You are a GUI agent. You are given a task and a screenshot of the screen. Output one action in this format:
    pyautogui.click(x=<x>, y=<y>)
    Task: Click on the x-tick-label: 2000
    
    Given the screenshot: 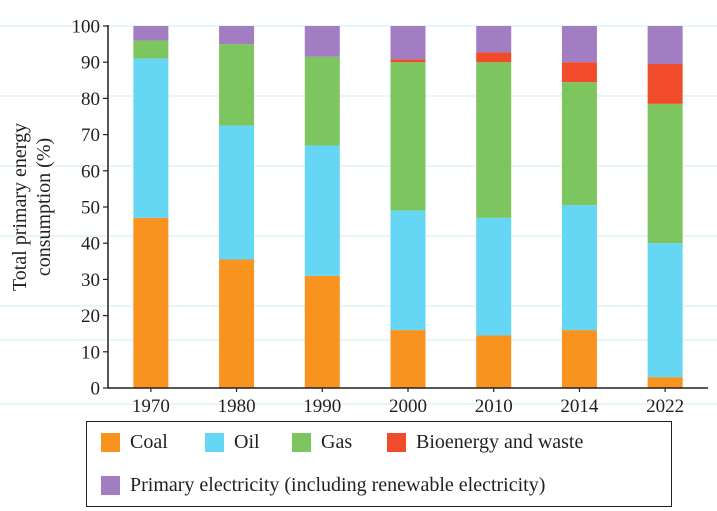 What is the action you would take?
    pyautogui.click(x=408, y=406)
    